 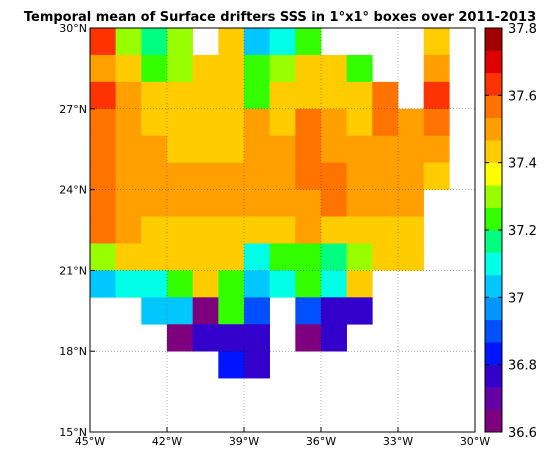 I want to click on x-tick-label: 42°W, so click(x=167, y=441).